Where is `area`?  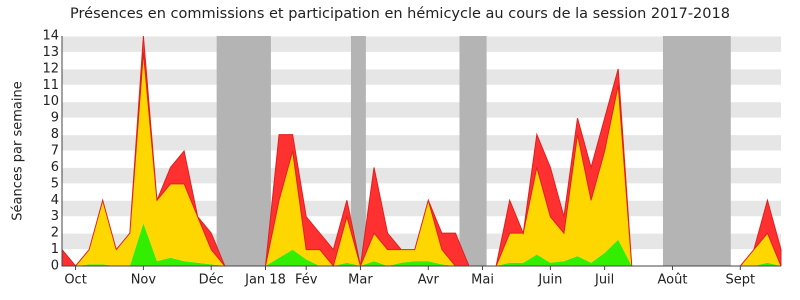
area is located at coordinates (421, 244).